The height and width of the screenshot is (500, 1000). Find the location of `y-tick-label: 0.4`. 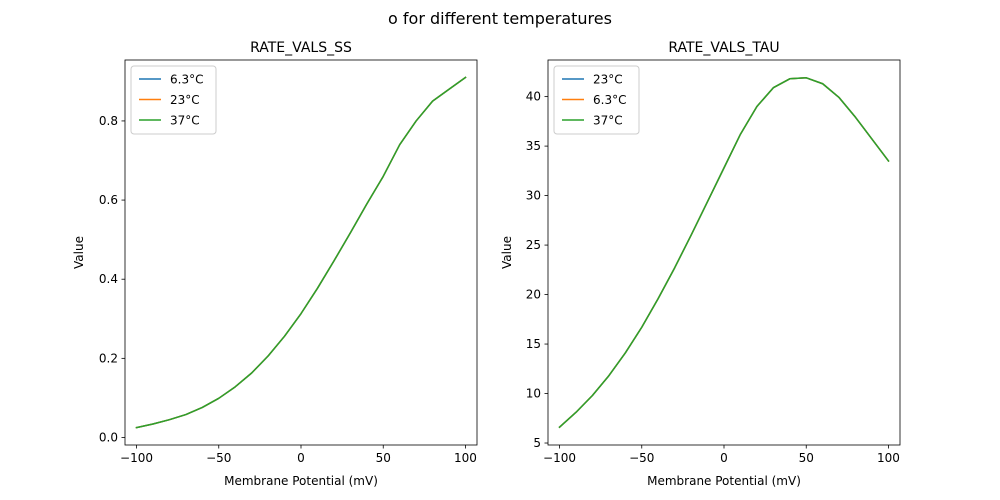

y-tick-label: 0.4 is located at coordinates (108, 279).